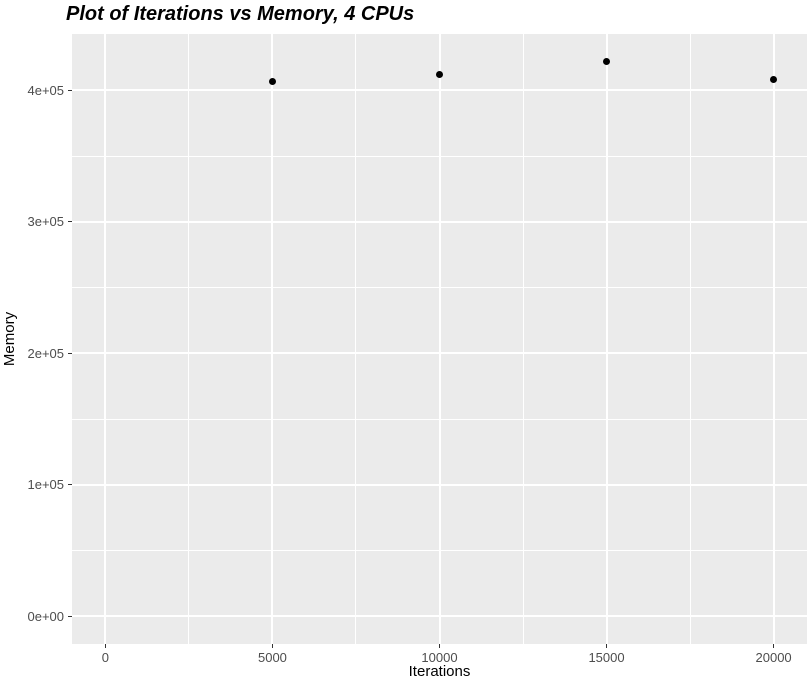  Describe the element at coordinates (105, 657) in the screenshot. I see `x-tick-label: 0` at that location.